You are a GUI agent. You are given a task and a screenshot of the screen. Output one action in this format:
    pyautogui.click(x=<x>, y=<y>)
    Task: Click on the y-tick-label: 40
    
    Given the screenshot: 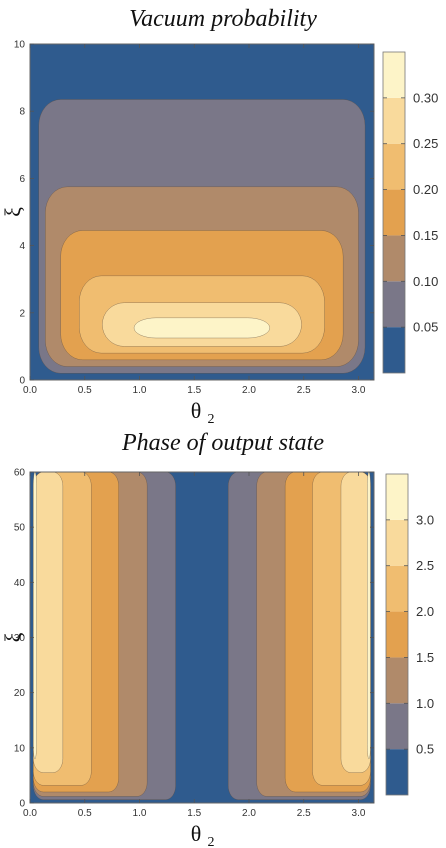 What is the action you would take?
    pyautogui.click(x=20, y=583)
    